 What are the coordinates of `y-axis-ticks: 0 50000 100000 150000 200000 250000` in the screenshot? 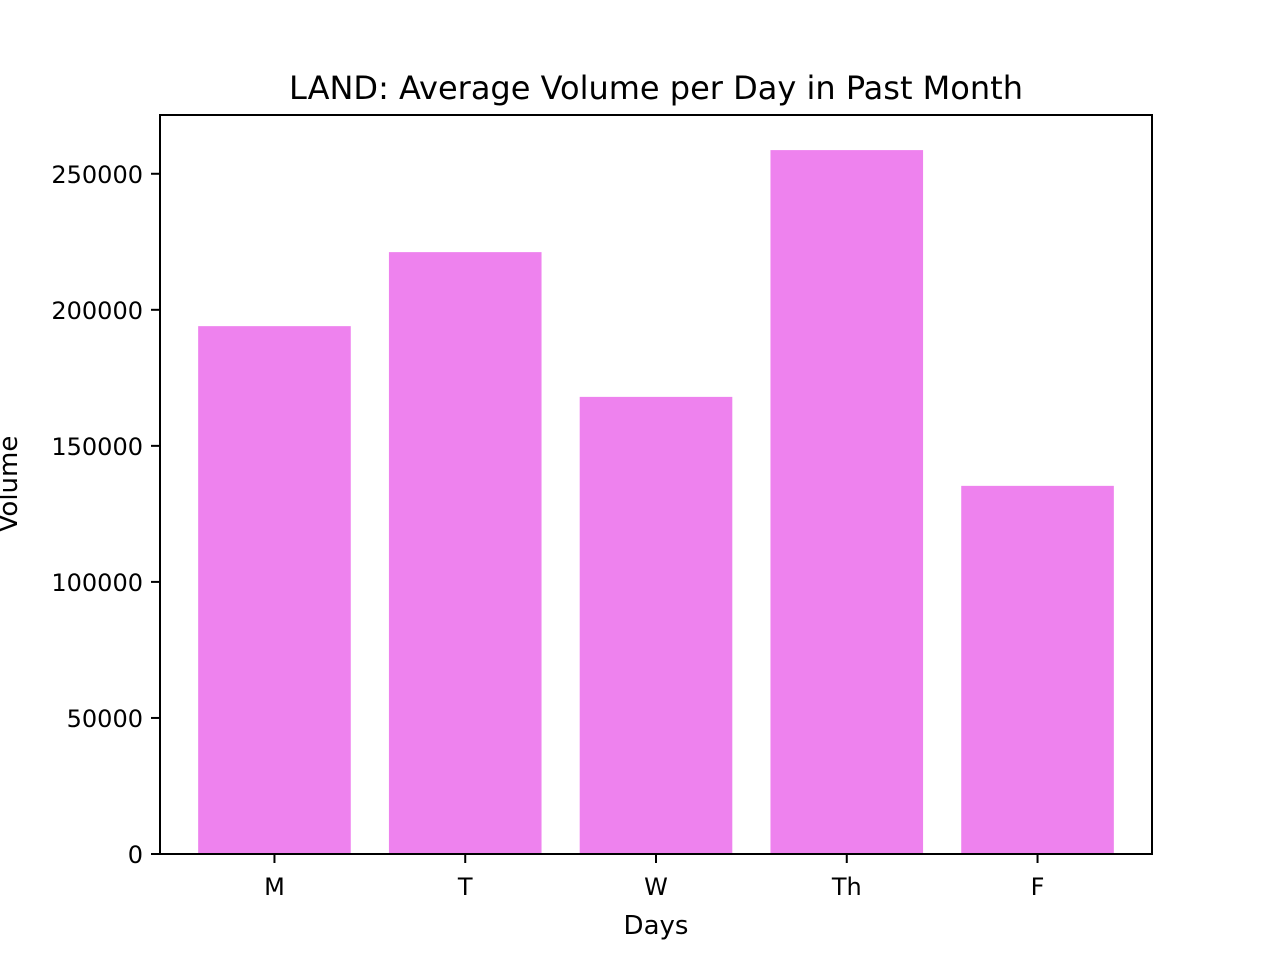 It's located at (105, 515).